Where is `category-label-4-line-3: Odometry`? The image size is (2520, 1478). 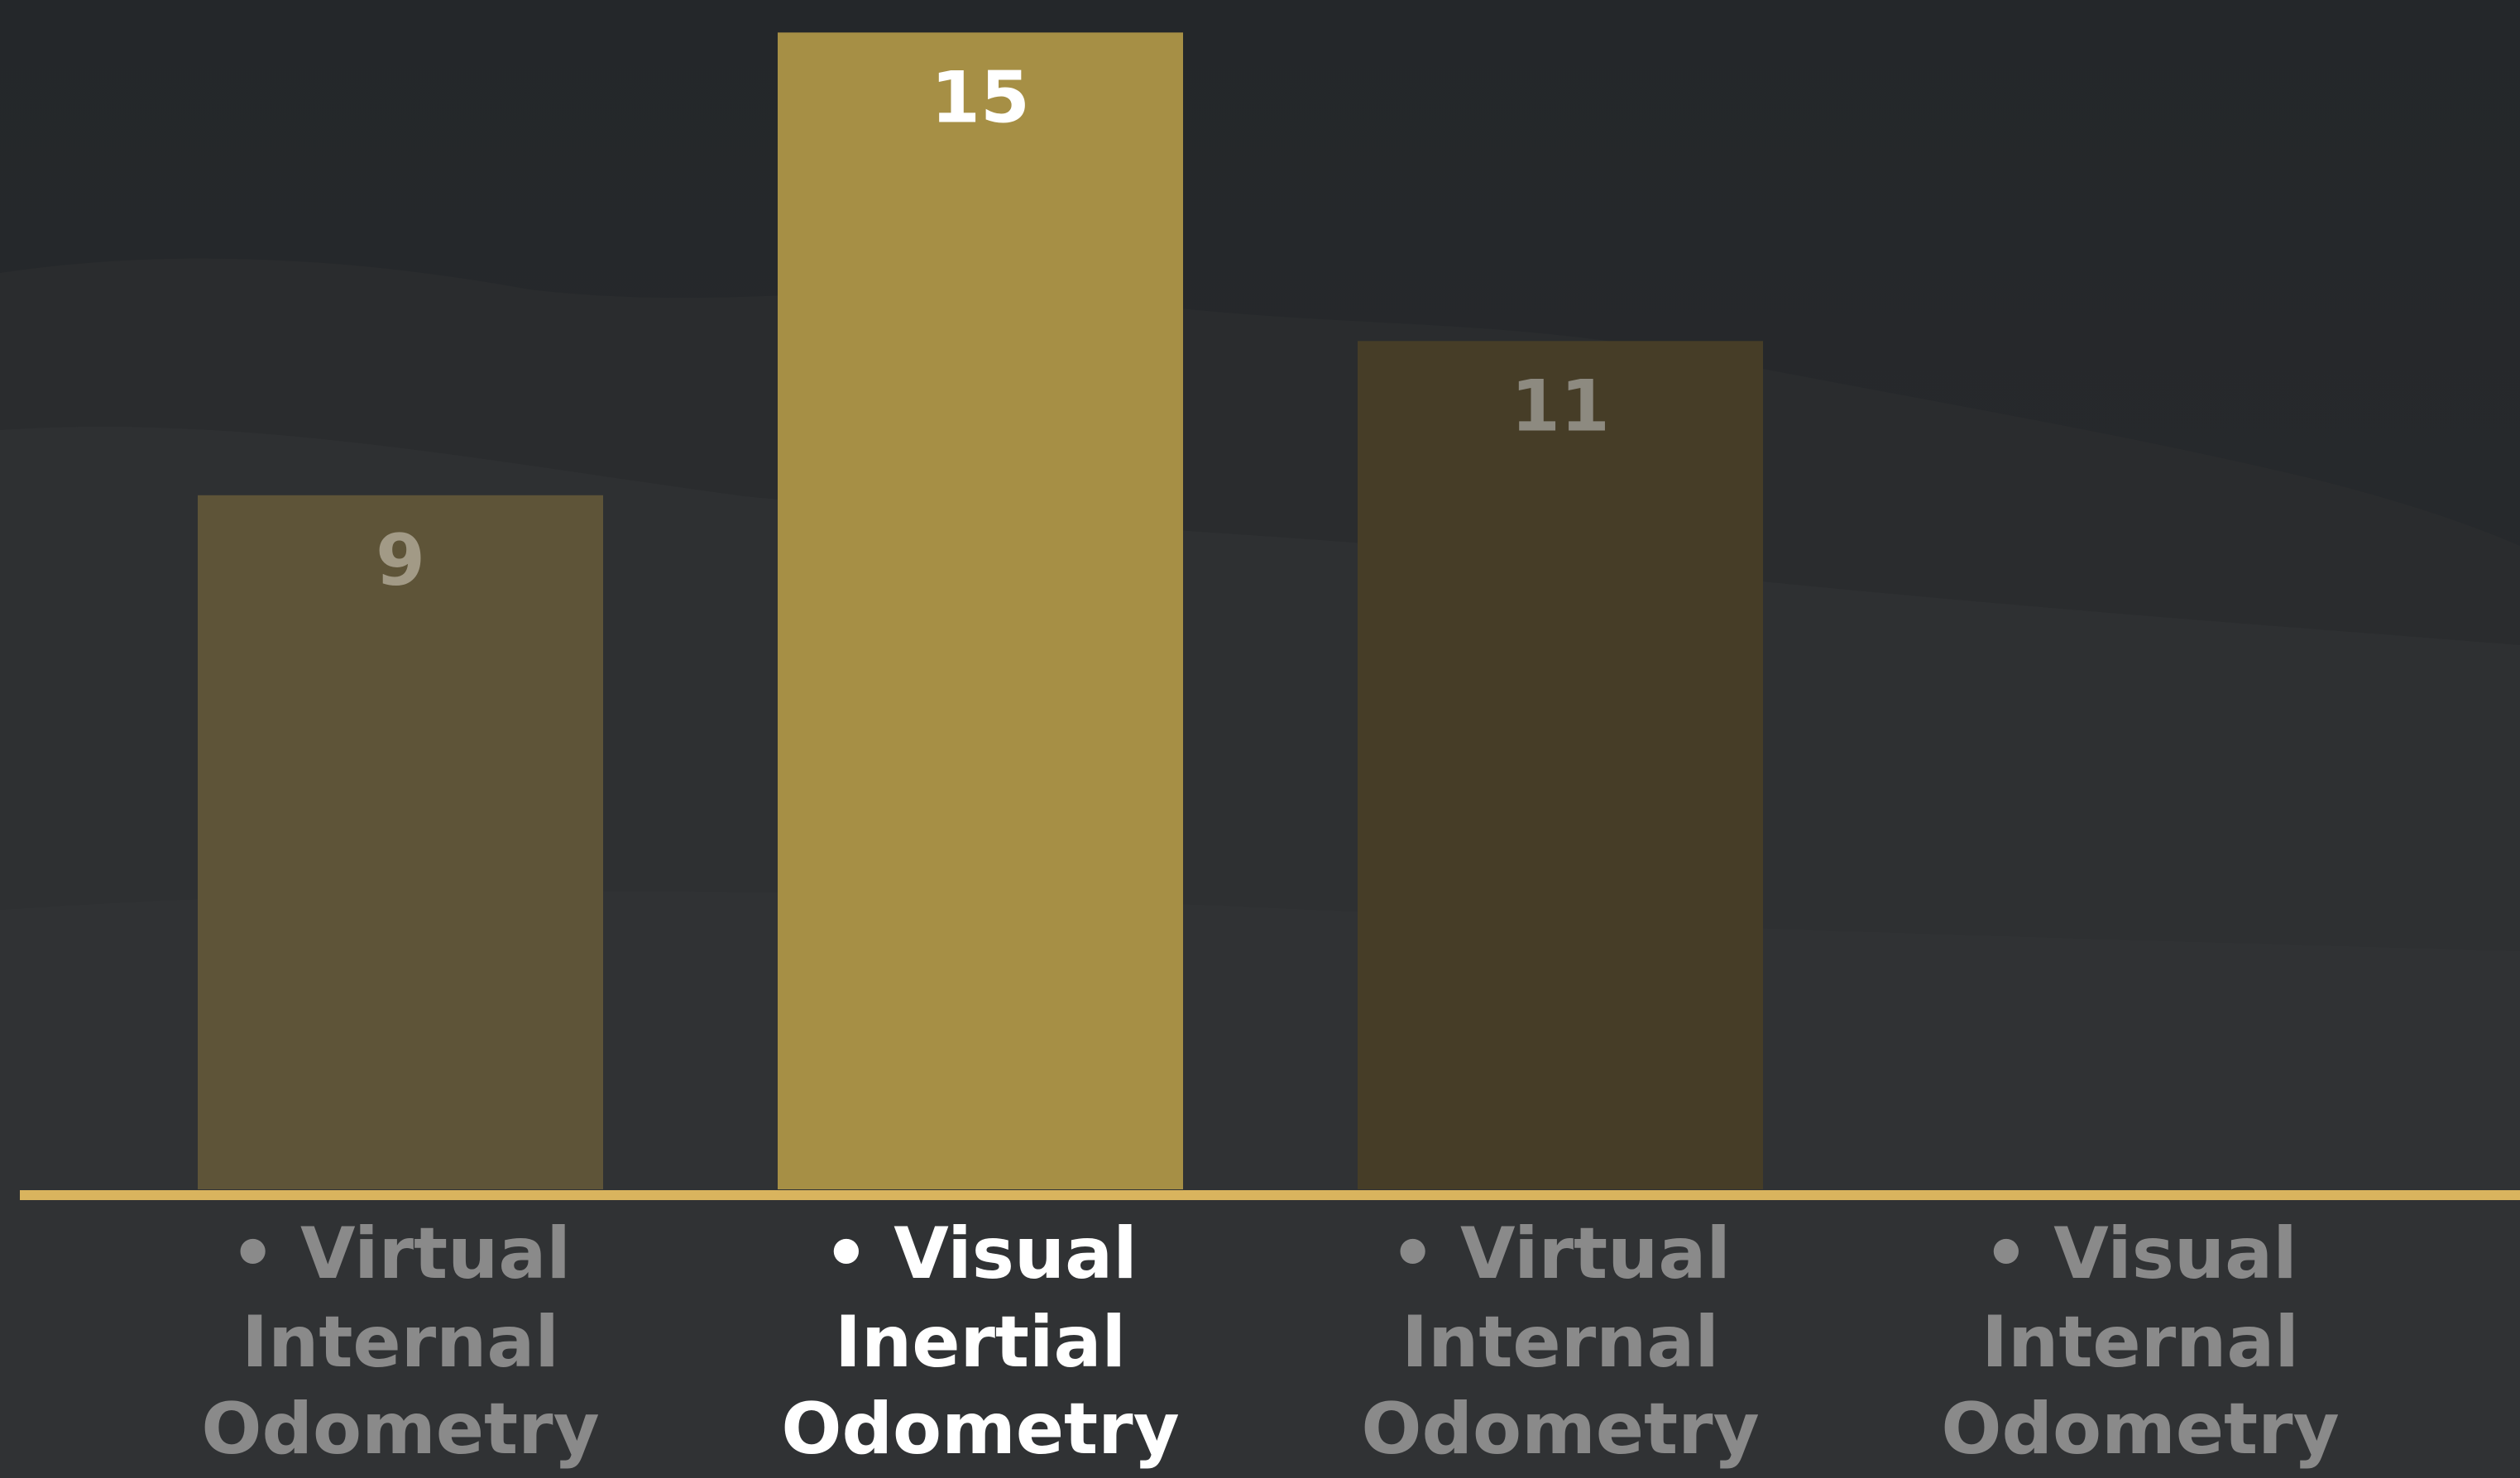 category-label-4-line-3: Odometry is located at coordinates (2140, 1429).